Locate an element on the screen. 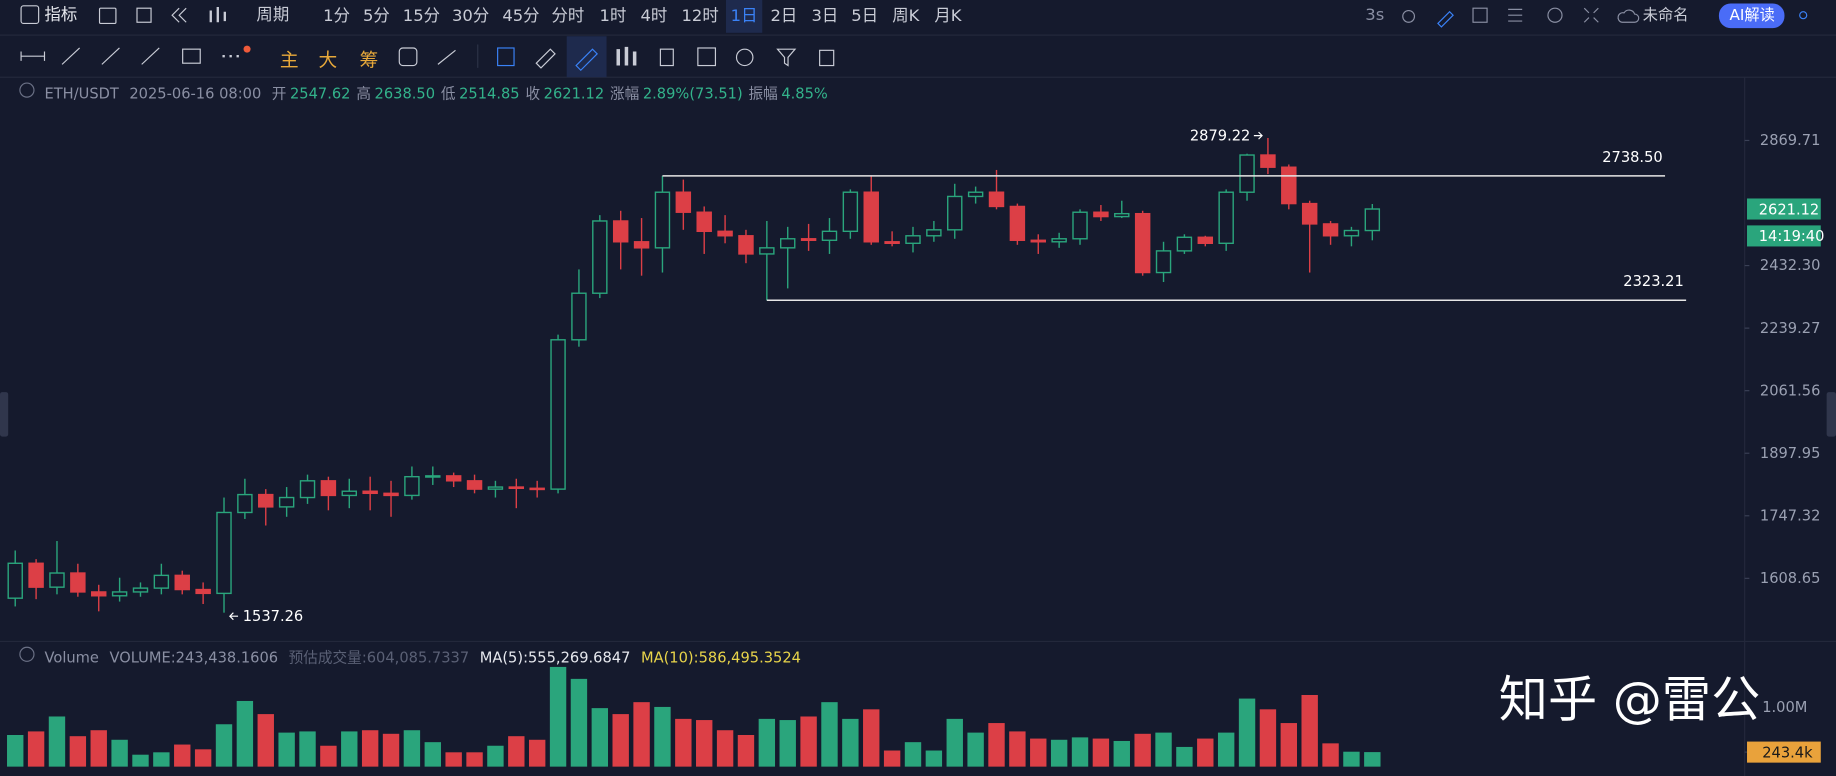 Image resolution: width=1836 pixels, height=776 pixels. interval-button: 45分 is located at coordinates (521, 16).